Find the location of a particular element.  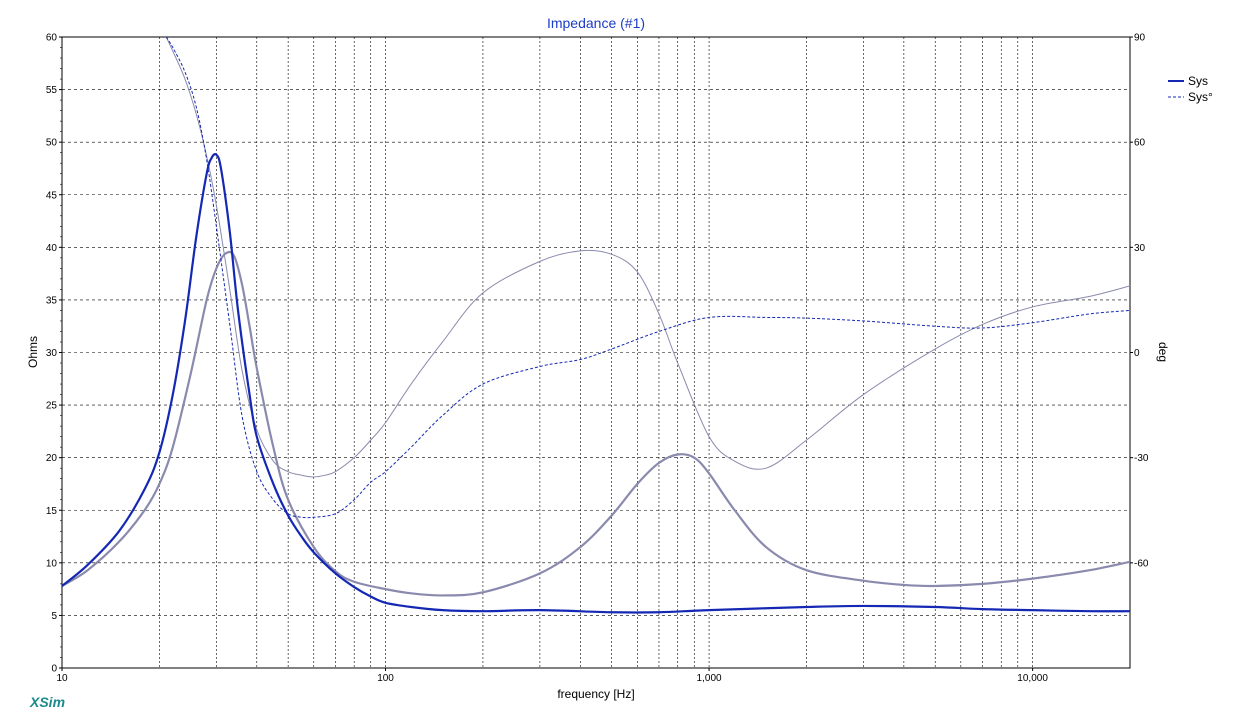

y2-tick-label: 0 is located at coordinates (1137, 353).